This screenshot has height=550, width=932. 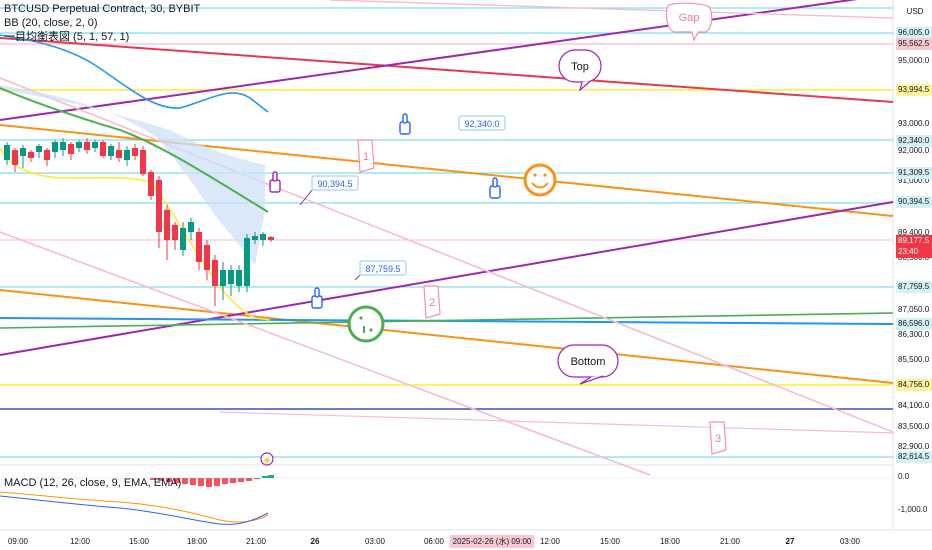 I want to click on wave-1-flag, so click(x=366, y=156).